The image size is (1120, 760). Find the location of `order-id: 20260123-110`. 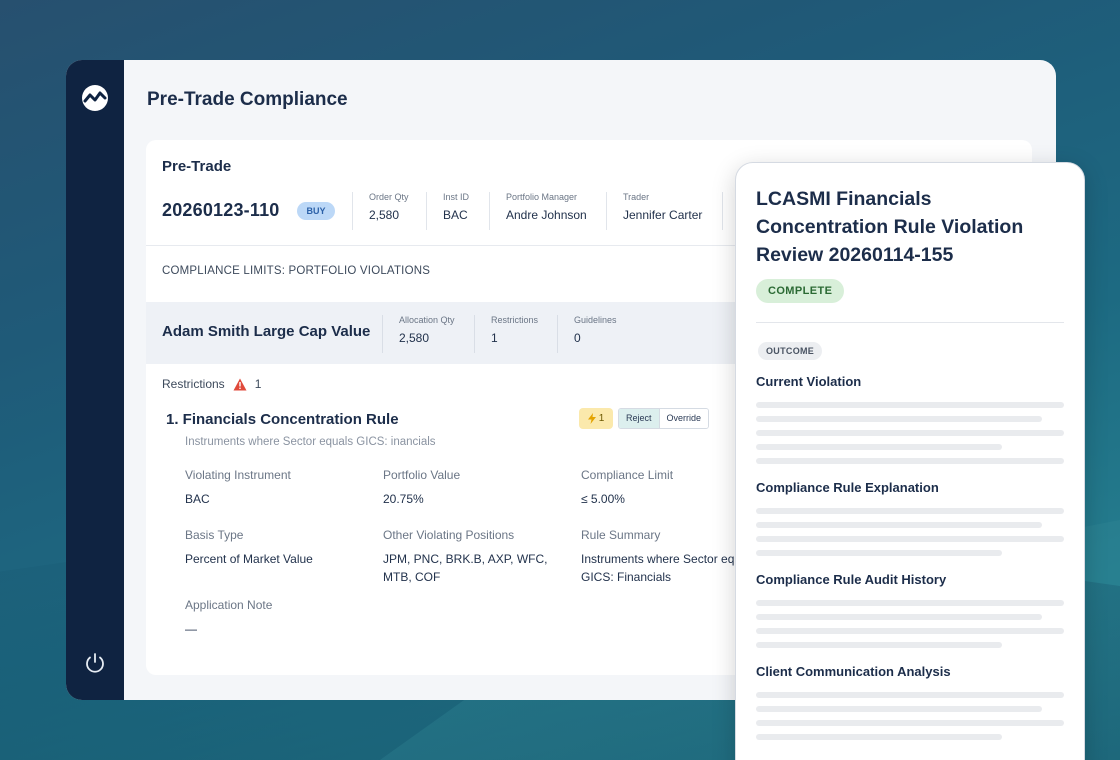

order-id: 20260123-110 is located at coordinates (221, 210).